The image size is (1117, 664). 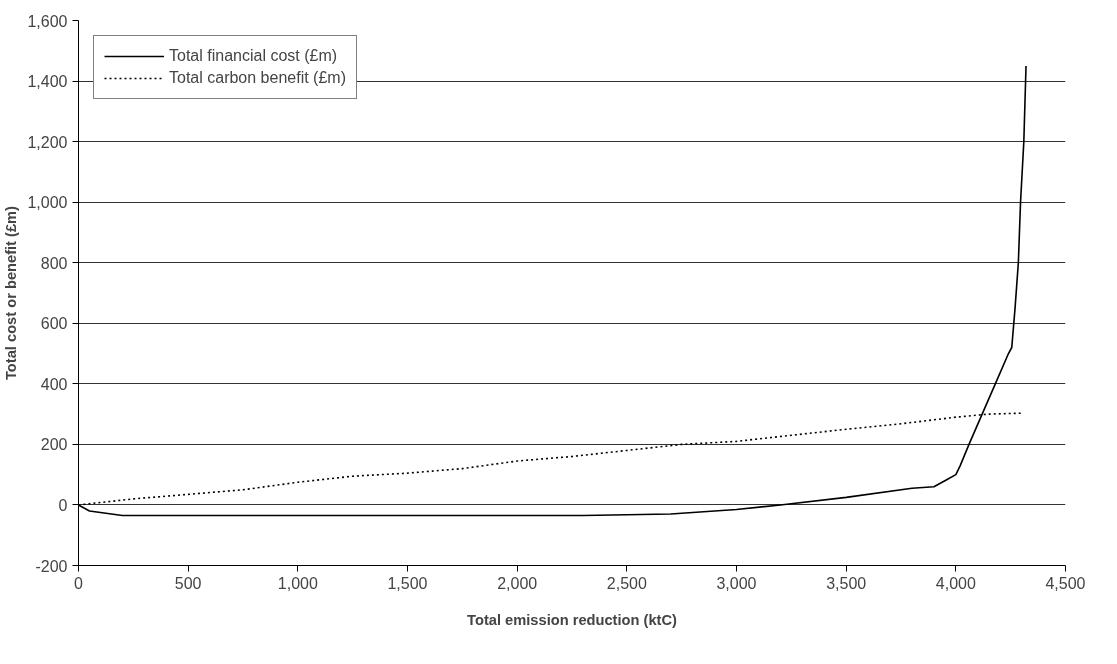 What do you see at coordinates (47, 82) in the screenshot?
I see `y-tick-label: 1,400` at bounding box center [47, 82].